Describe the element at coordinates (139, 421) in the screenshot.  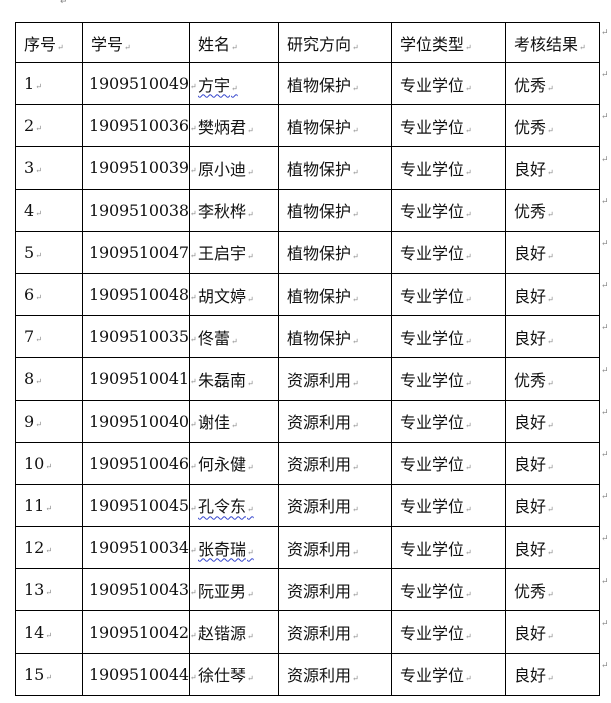
I see `cell-student-id: 1909510040` at that location.